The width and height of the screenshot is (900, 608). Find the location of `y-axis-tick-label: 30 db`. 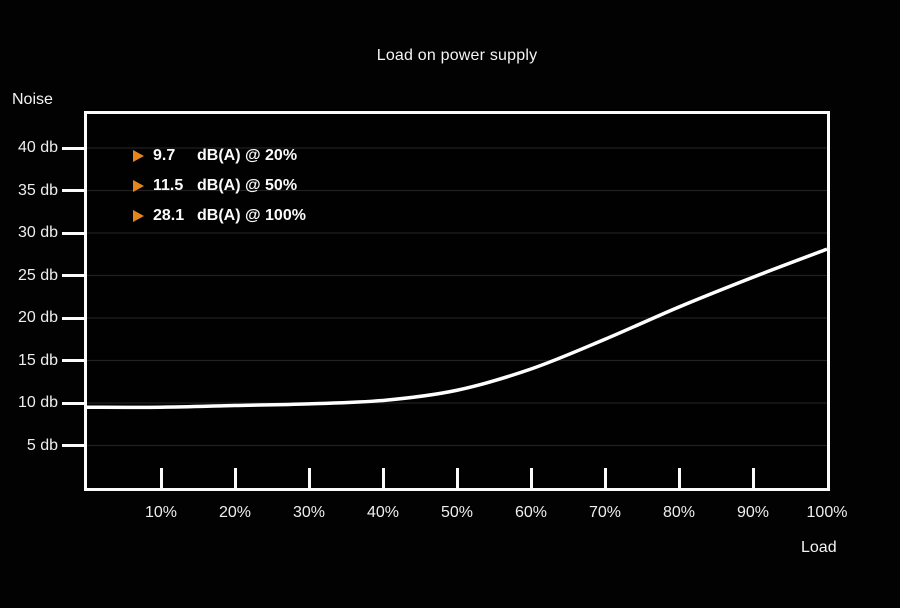

y-axis-tick-label: 30 db is located at coordinates (37, 232).